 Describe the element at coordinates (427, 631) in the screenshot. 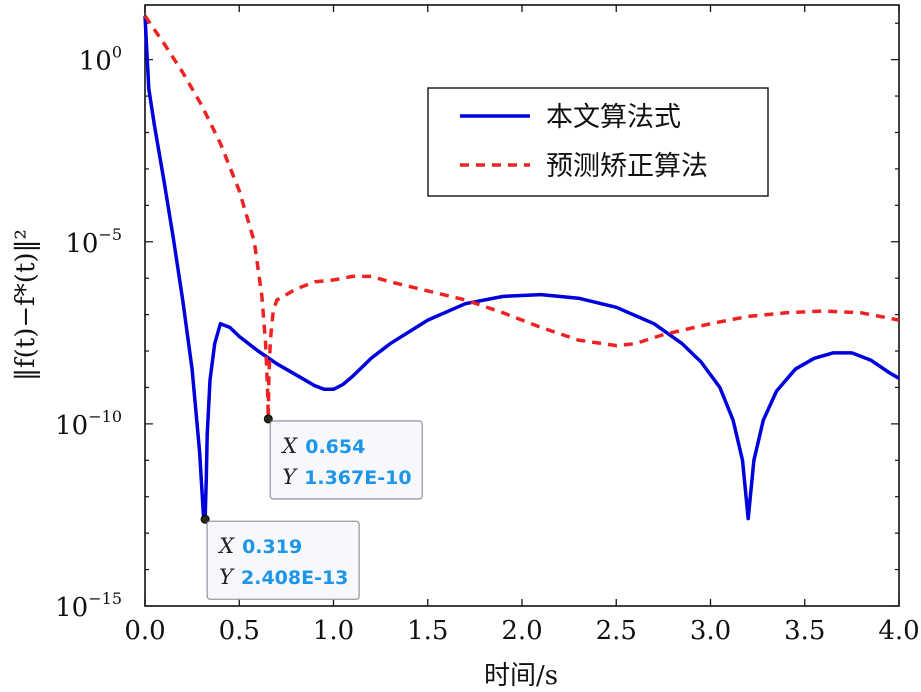

I see `x-tick-label: 1.5` at that location.